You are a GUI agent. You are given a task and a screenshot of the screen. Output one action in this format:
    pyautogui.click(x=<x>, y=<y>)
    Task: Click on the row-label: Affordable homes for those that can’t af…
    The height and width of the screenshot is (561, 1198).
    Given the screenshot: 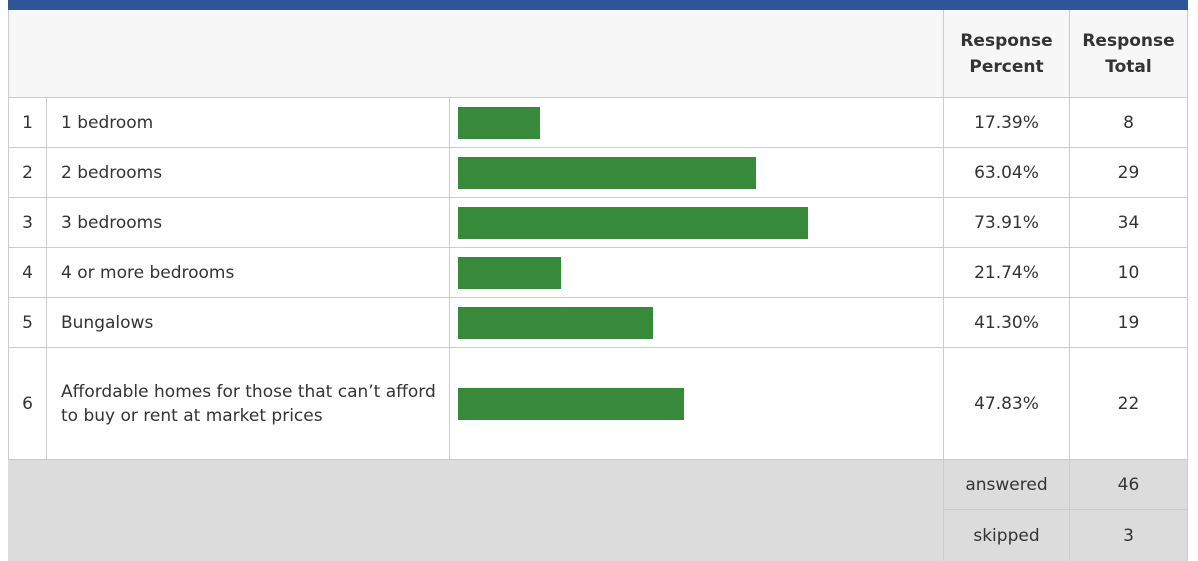 What is the action you would take?
    pyautogui.click(x=248, y=404)
    